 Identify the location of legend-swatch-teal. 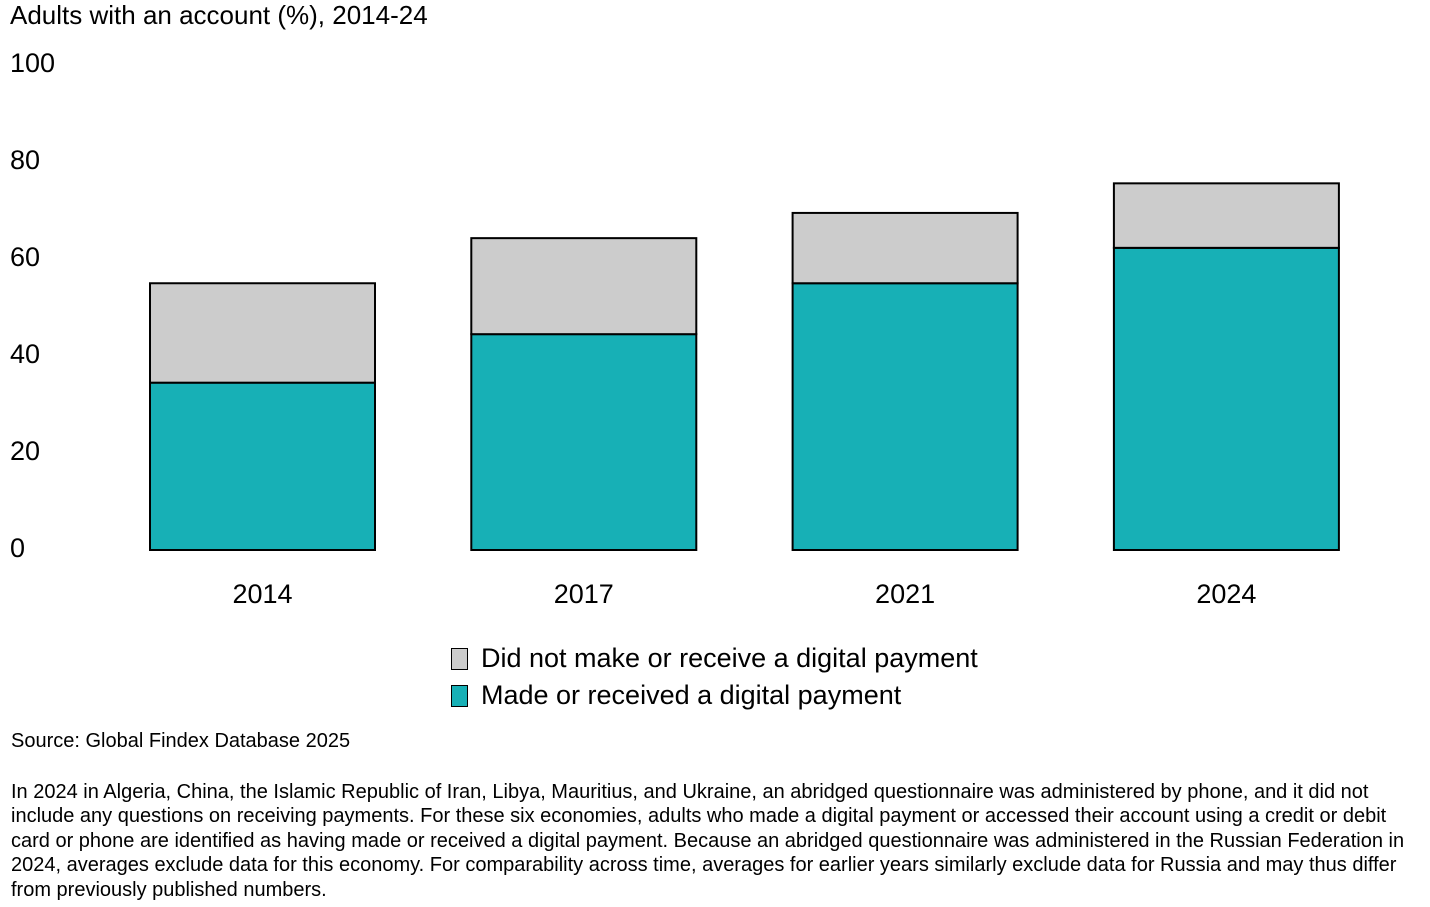
(459, 695).